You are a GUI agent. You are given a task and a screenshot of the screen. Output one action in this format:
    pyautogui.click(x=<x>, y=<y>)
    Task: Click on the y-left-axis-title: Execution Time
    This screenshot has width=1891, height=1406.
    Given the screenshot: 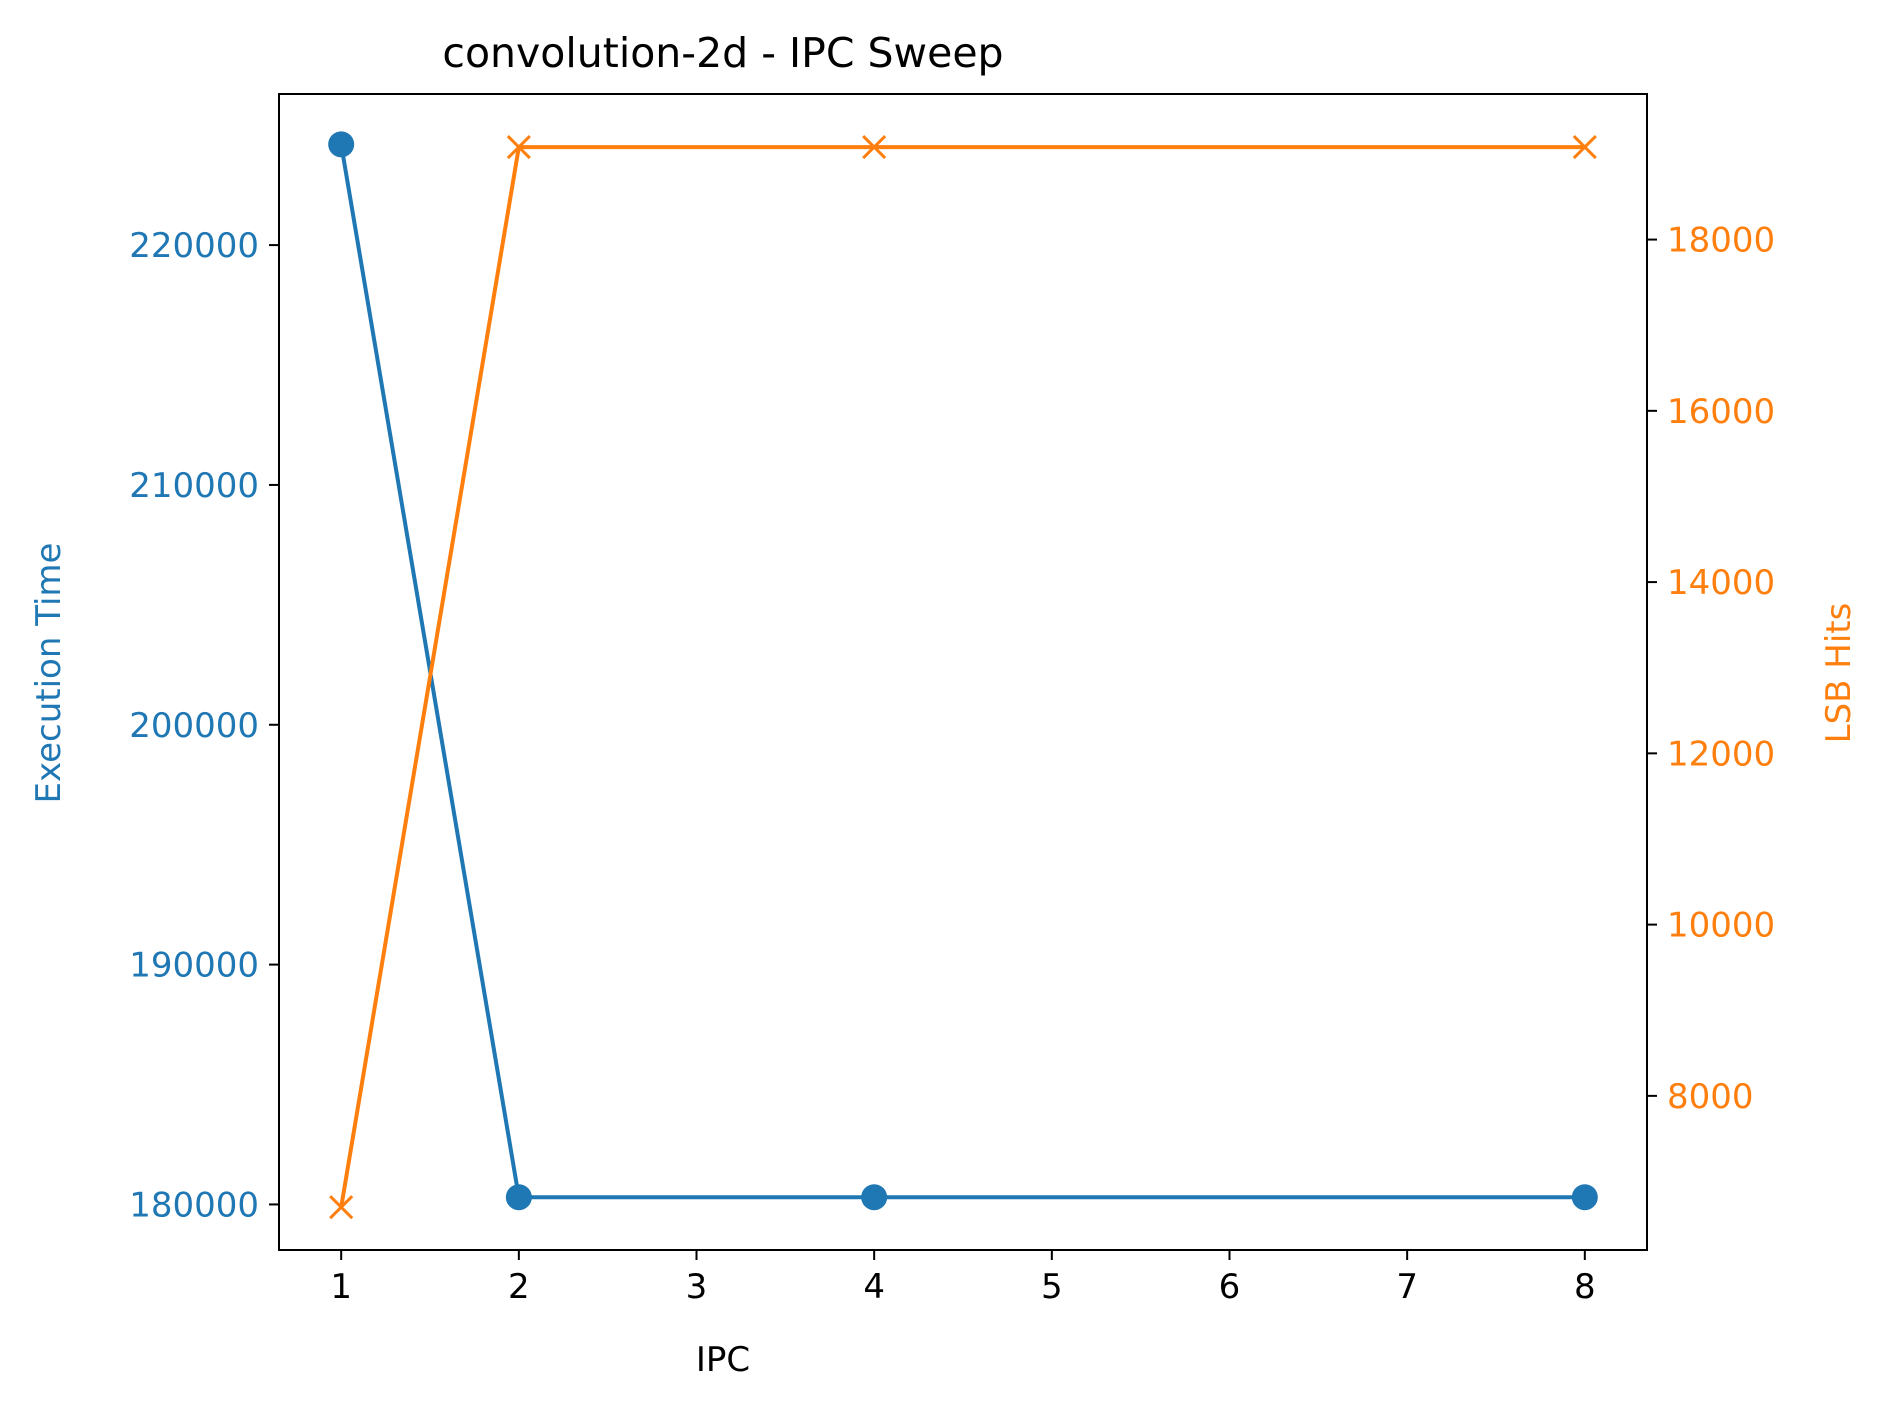 What is the action you would take?
    pyautogui.click(x=49, y=673)
    